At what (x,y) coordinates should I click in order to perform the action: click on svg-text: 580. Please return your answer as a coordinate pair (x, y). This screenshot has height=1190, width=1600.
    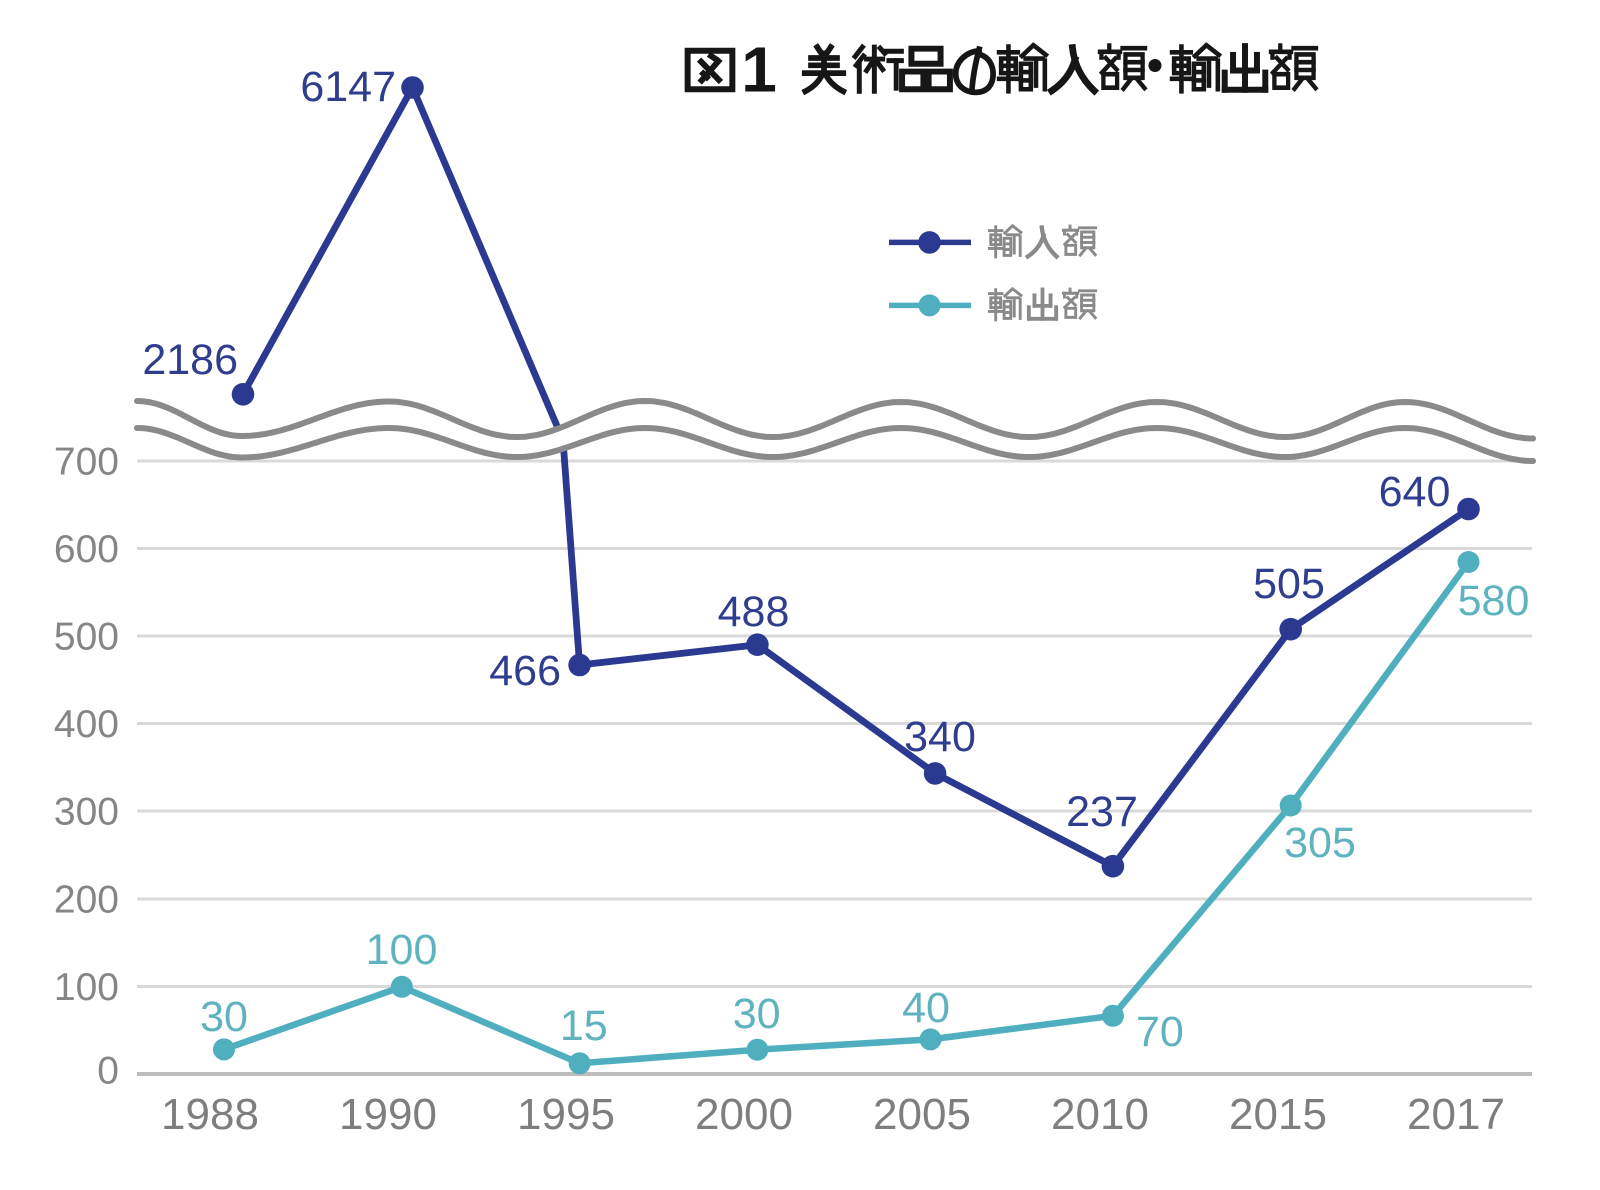
    Looking at the image, I should click on (1494, 601).